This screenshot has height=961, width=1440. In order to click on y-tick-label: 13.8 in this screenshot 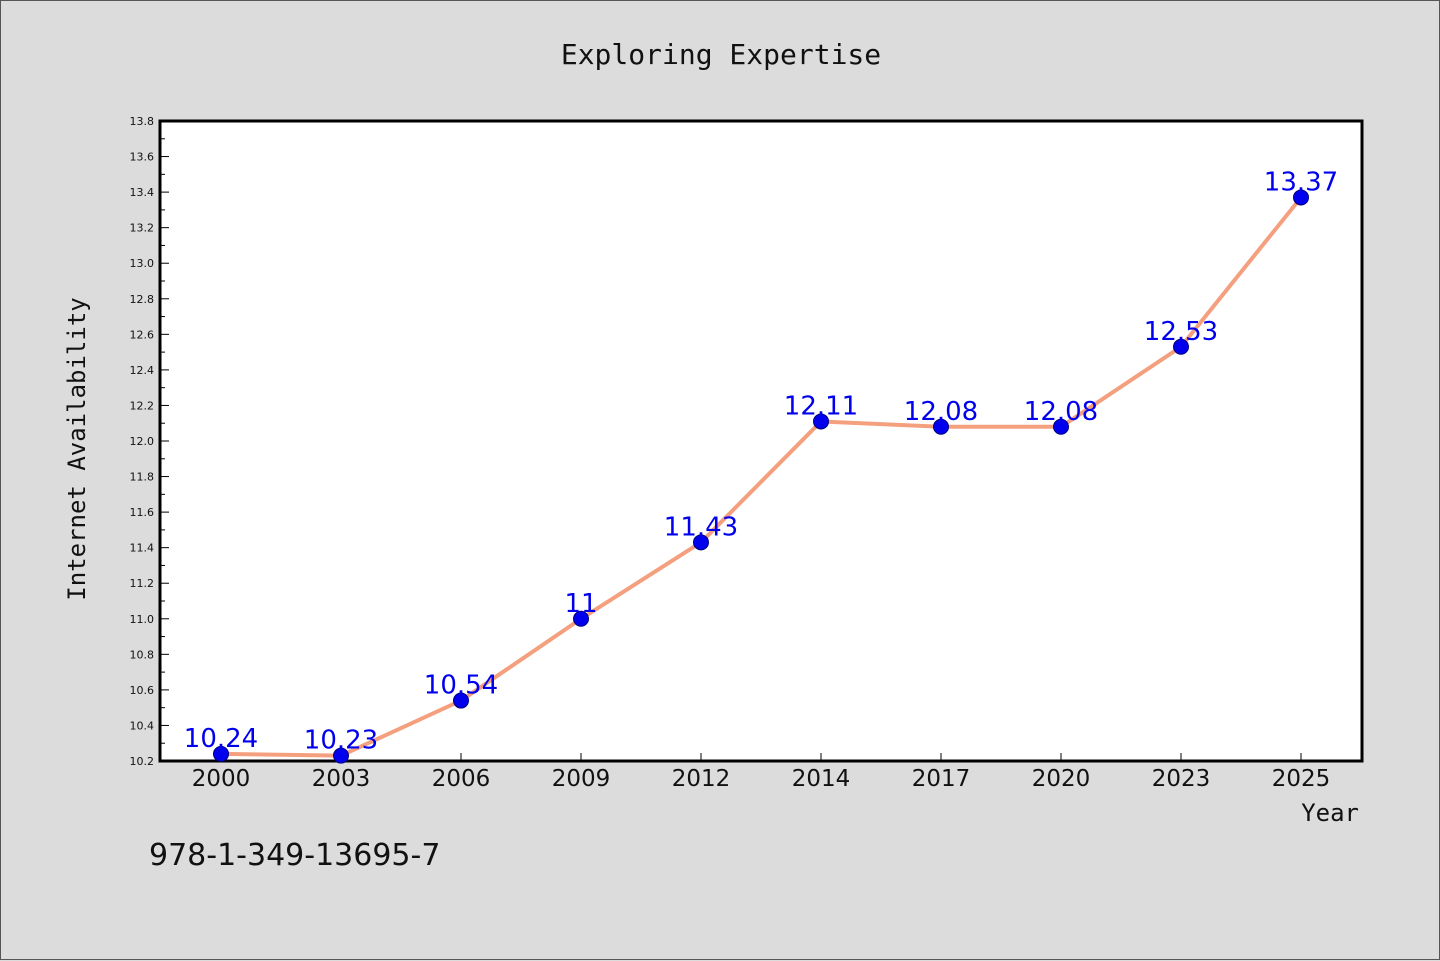, I will do `click(142, 121)`.